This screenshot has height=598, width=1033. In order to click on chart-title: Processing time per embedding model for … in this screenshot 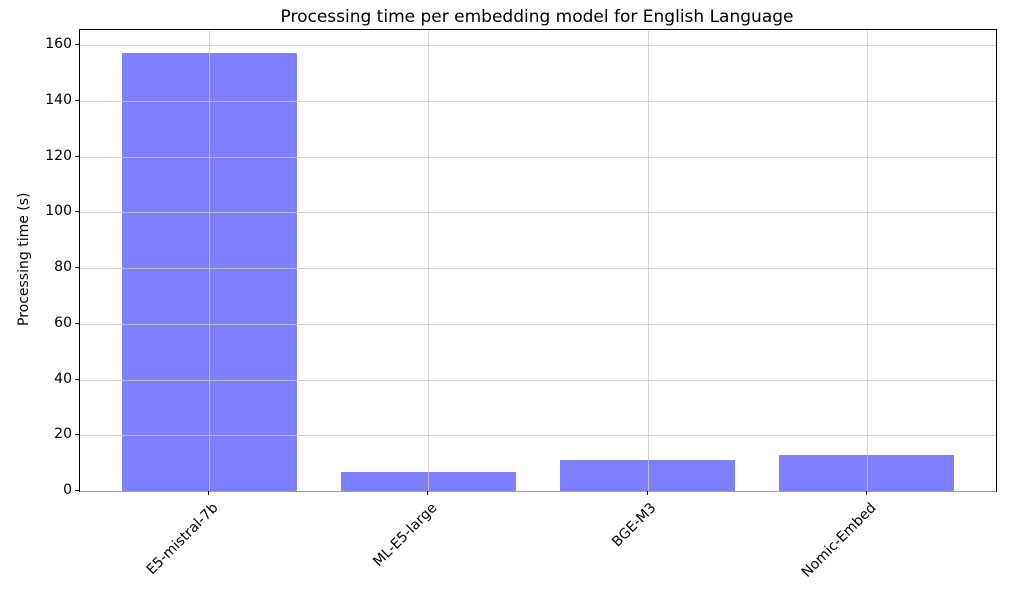, I will do `click(537, 17)`.